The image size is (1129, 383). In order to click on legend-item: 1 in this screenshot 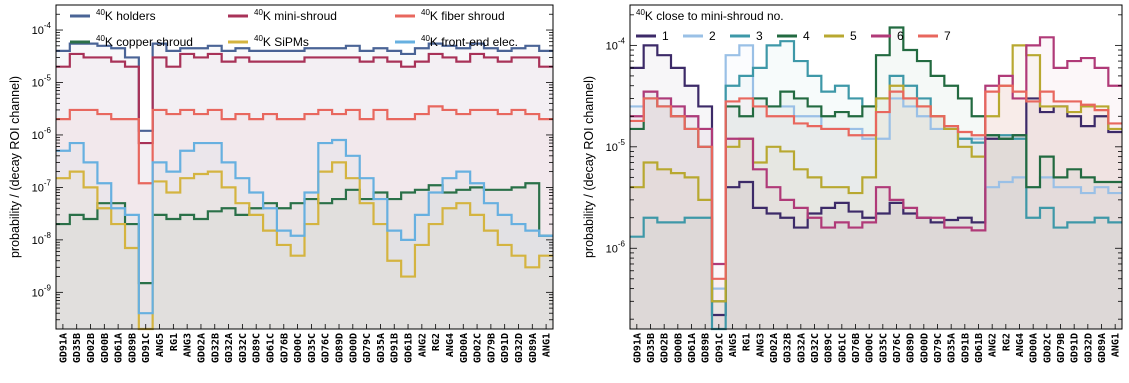, I will do `click(652, 36)`.